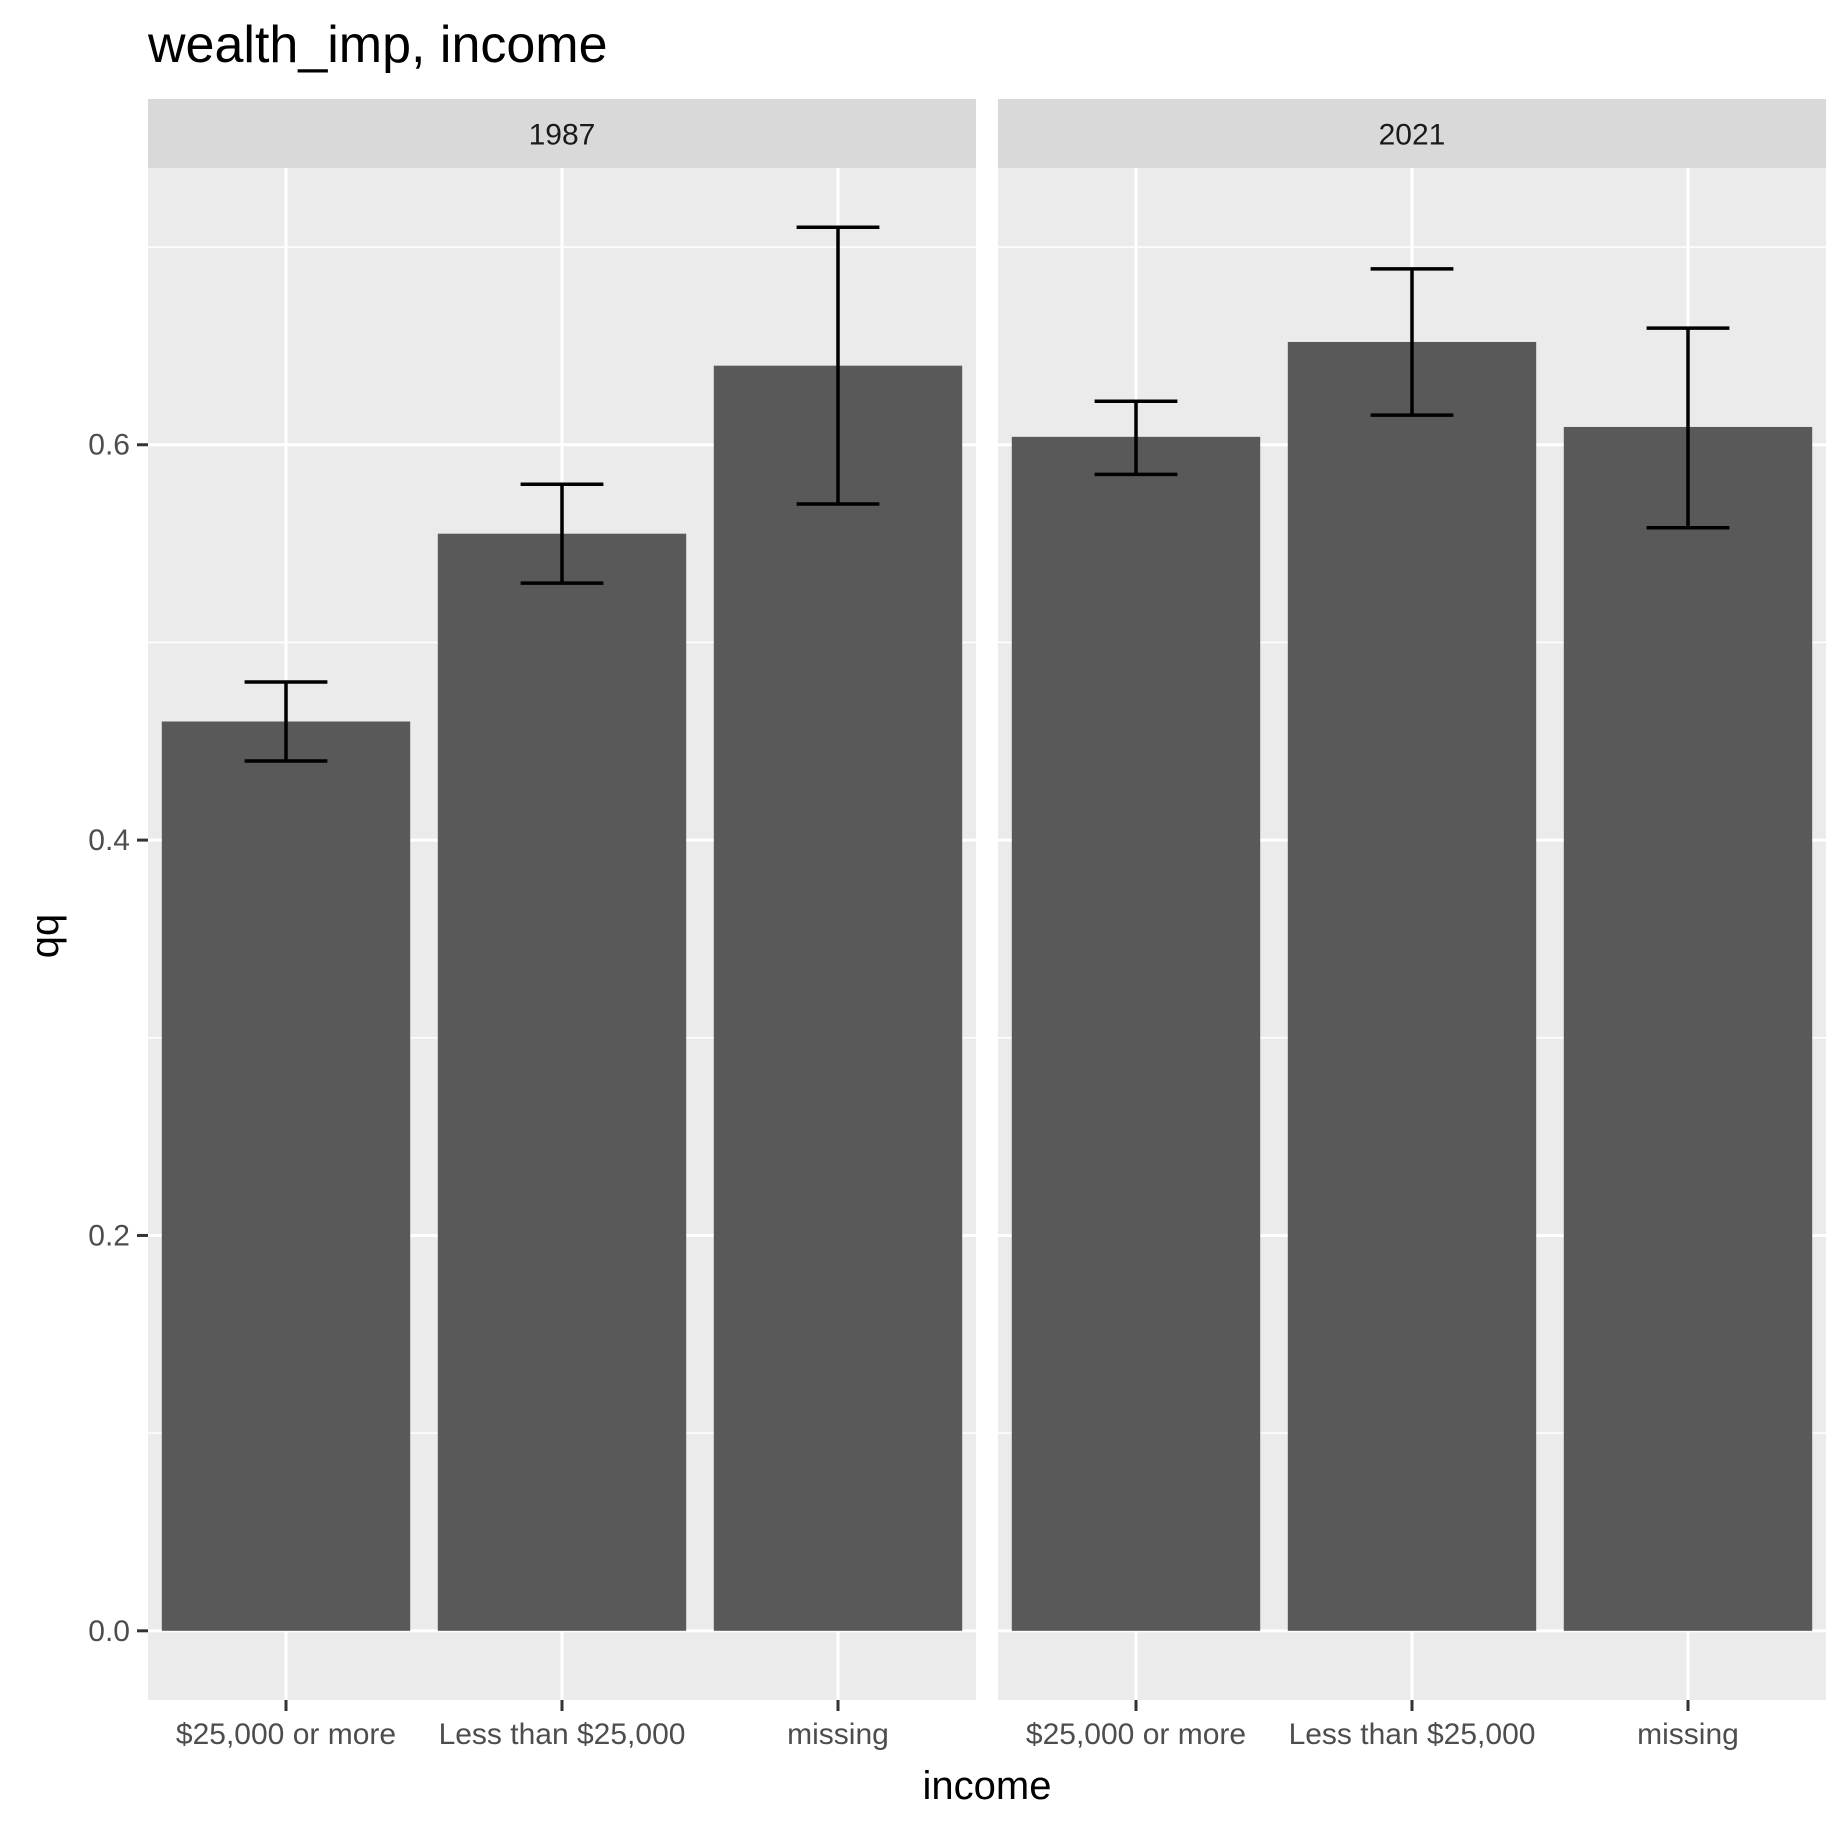 The width and height of the screenshot is (1841, 1824). Describe the element at coordinates (109, 445) in the screenshot. I see `y-tick-label: 0.6` at that location.